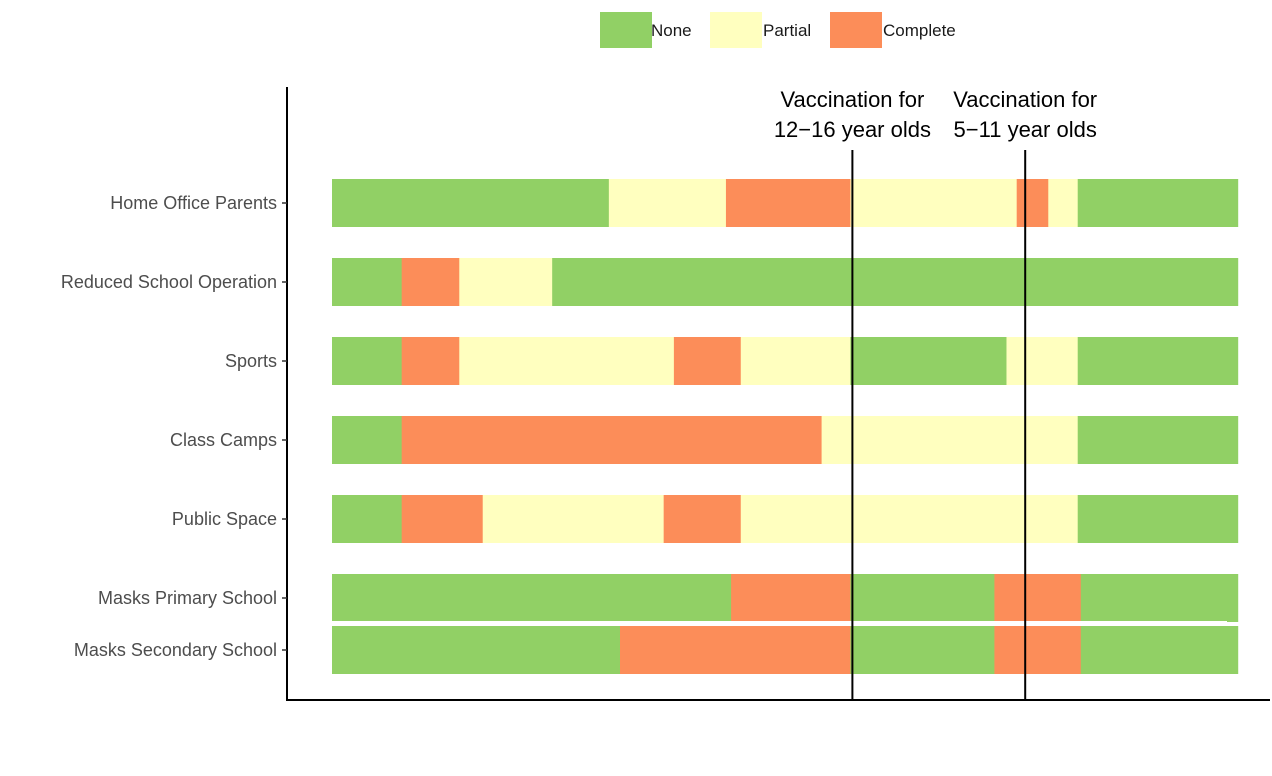  Describe the element at coordinates (856, 30) in the screenshot. I see `legend-swatch-complete` at that location.